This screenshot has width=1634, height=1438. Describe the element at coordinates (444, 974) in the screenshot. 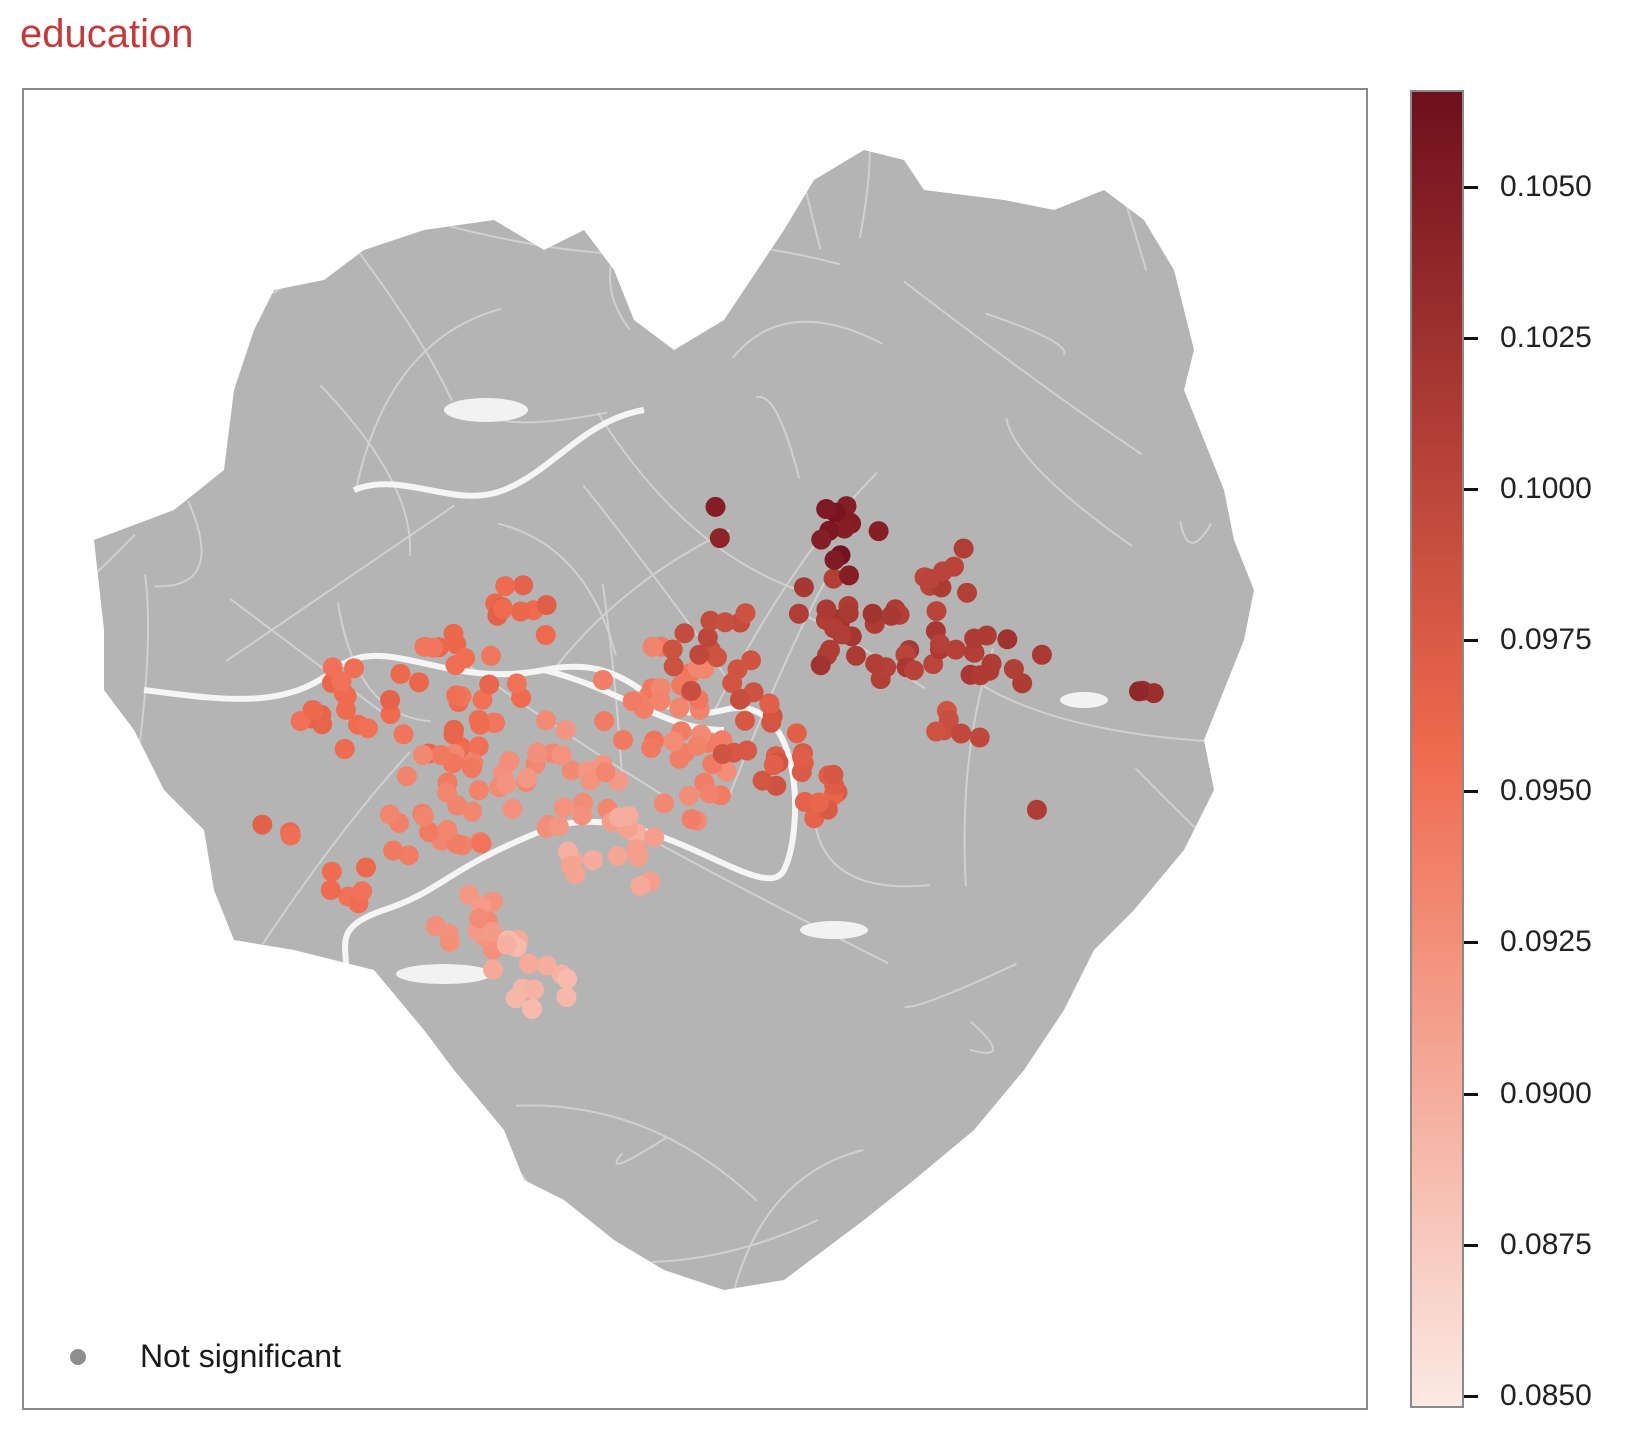

I see `lake-west` at that location.